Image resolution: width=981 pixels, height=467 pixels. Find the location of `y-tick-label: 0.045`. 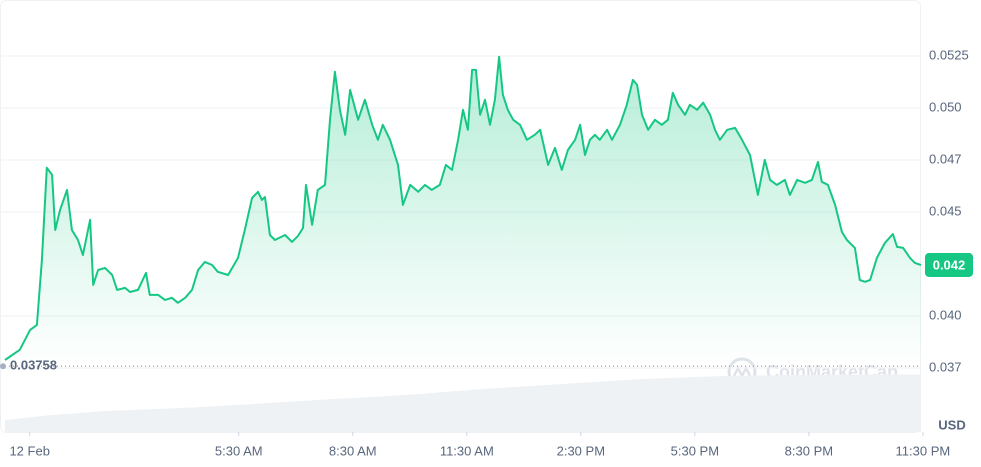

y-tick-label: 0.045 is located at coordinates (945, 210).